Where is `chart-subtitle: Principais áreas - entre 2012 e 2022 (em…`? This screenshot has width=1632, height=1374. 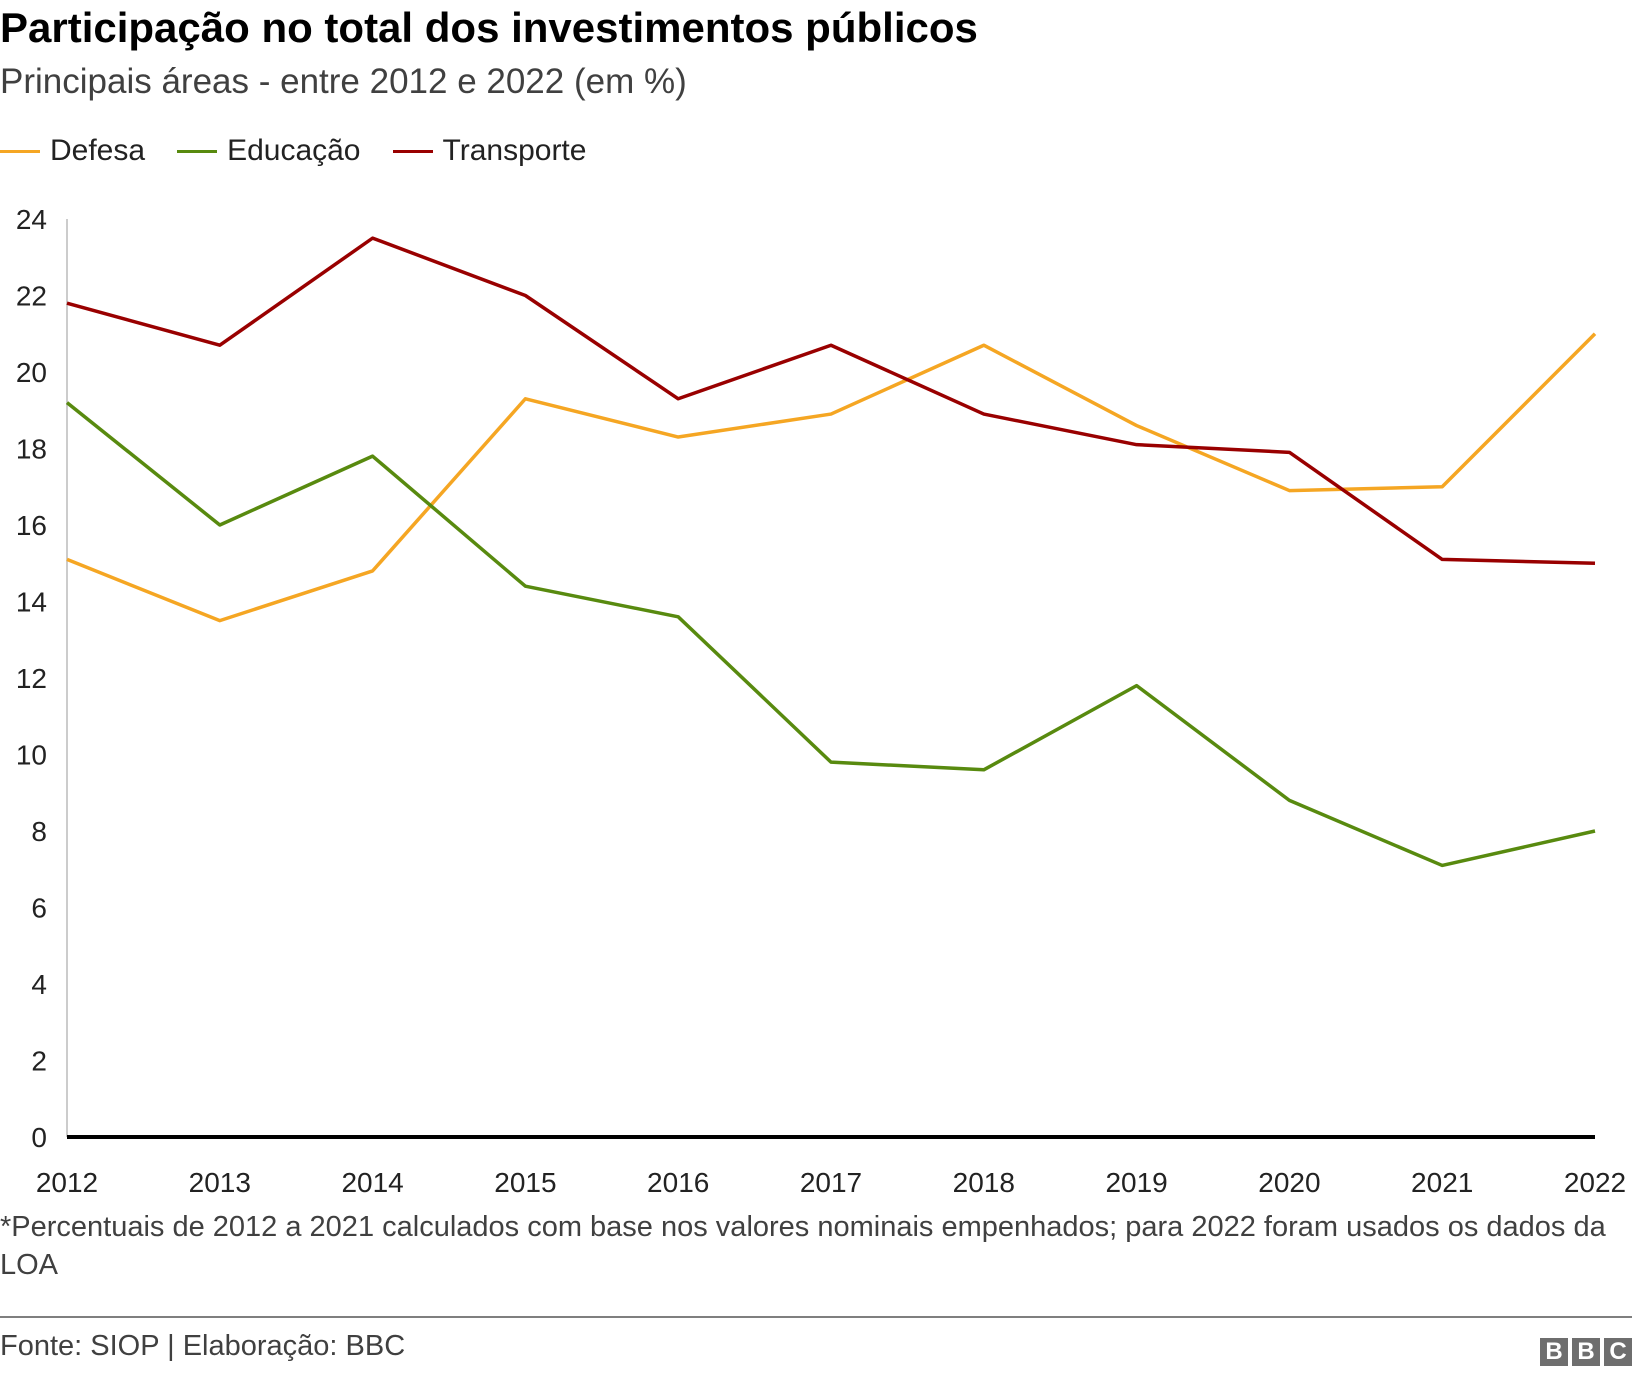 chart-subtitle: Principais áreas - entre 2012 e 2022 (em… is located at coordinates (343, 81).